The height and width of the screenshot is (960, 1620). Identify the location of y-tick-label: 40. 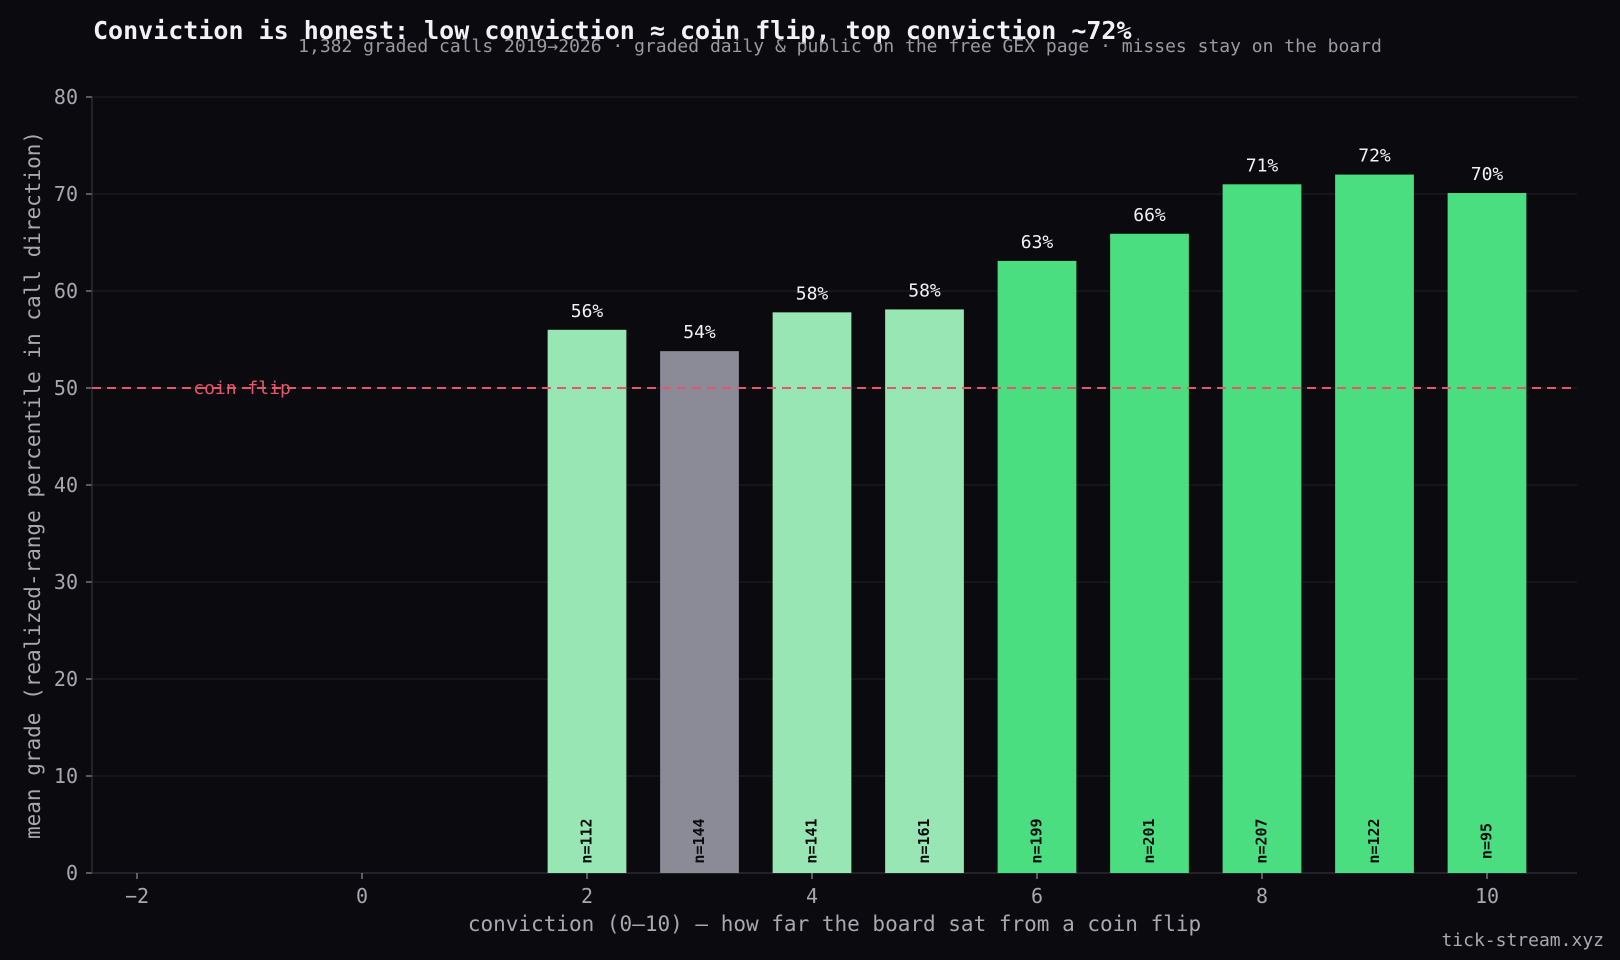
(66, 485).